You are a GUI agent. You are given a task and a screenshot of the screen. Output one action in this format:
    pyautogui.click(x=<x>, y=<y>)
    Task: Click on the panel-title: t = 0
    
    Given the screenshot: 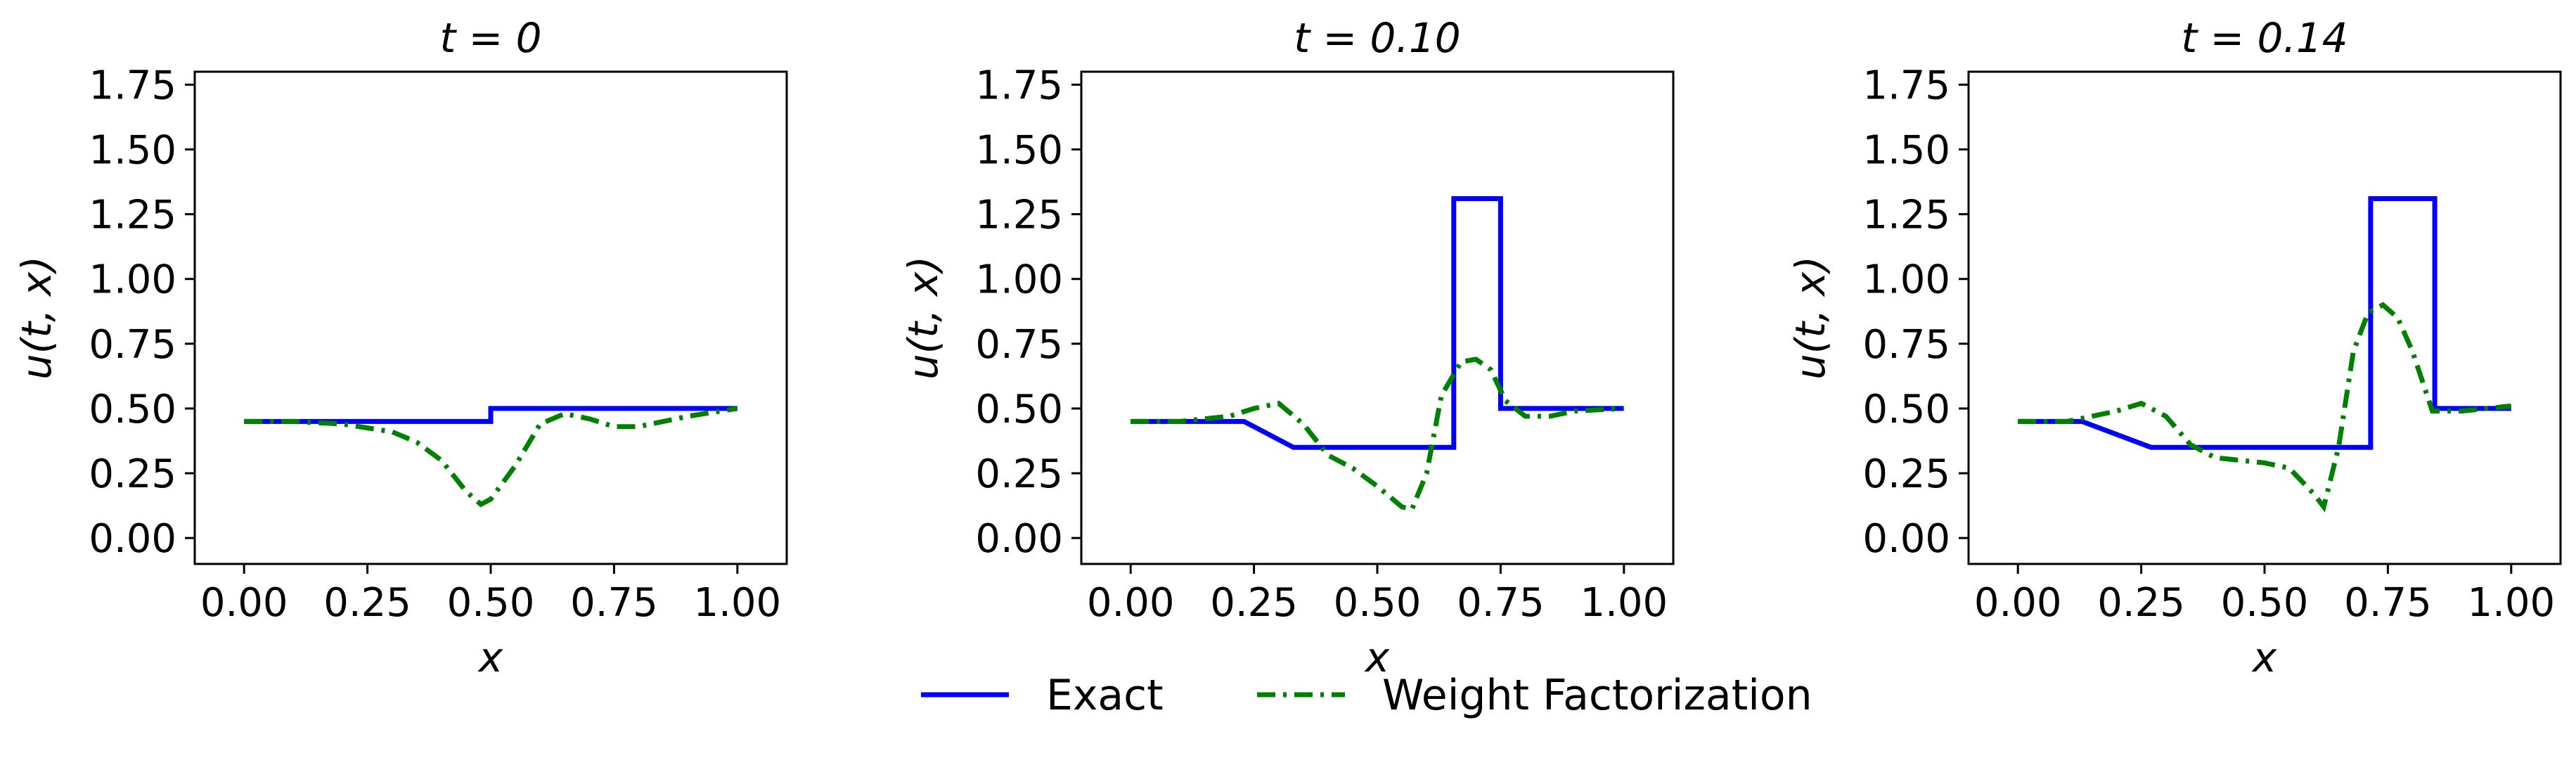 What is the action you would take?
    pyautogui.click(x=490, y=38)
    